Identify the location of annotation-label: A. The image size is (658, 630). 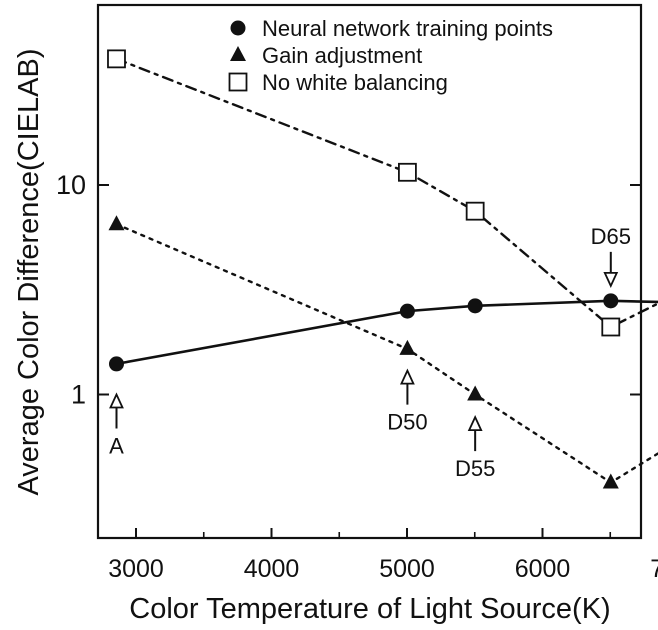
(116, 446).